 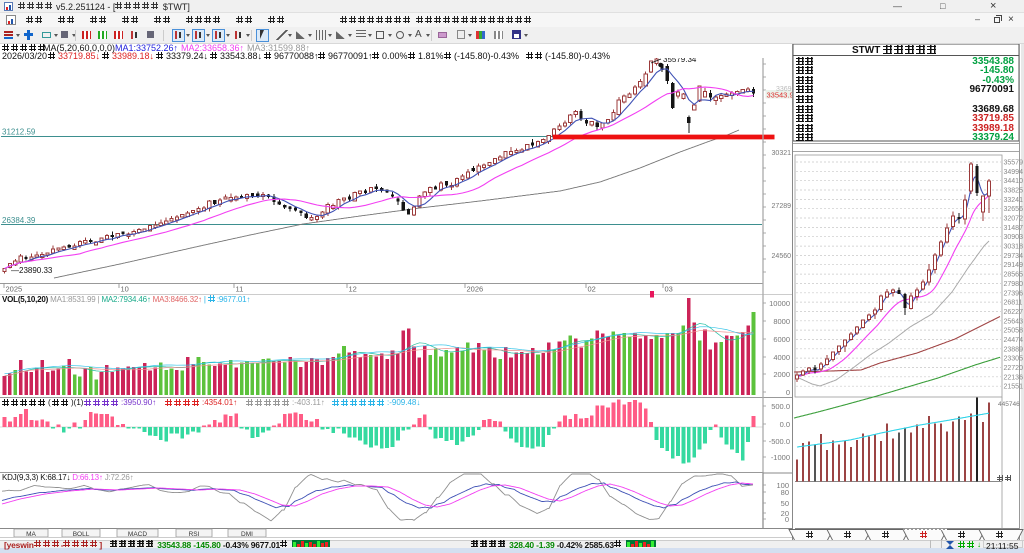 I want to click on svg-text: 24560, so click(x=782, y=256).